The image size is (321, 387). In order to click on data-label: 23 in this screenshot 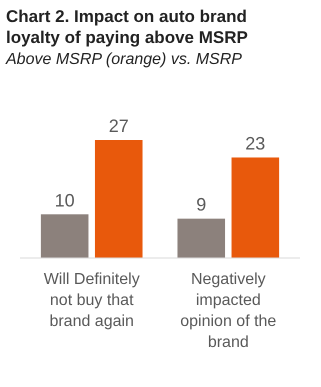, I will do `click(255, 143)`.